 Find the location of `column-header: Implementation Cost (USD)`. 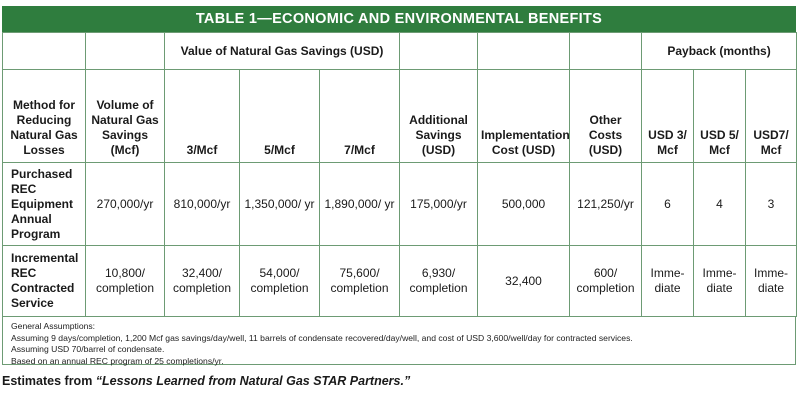

column-header: Implementation Cost (USD) is located at coordinates (524, 116).